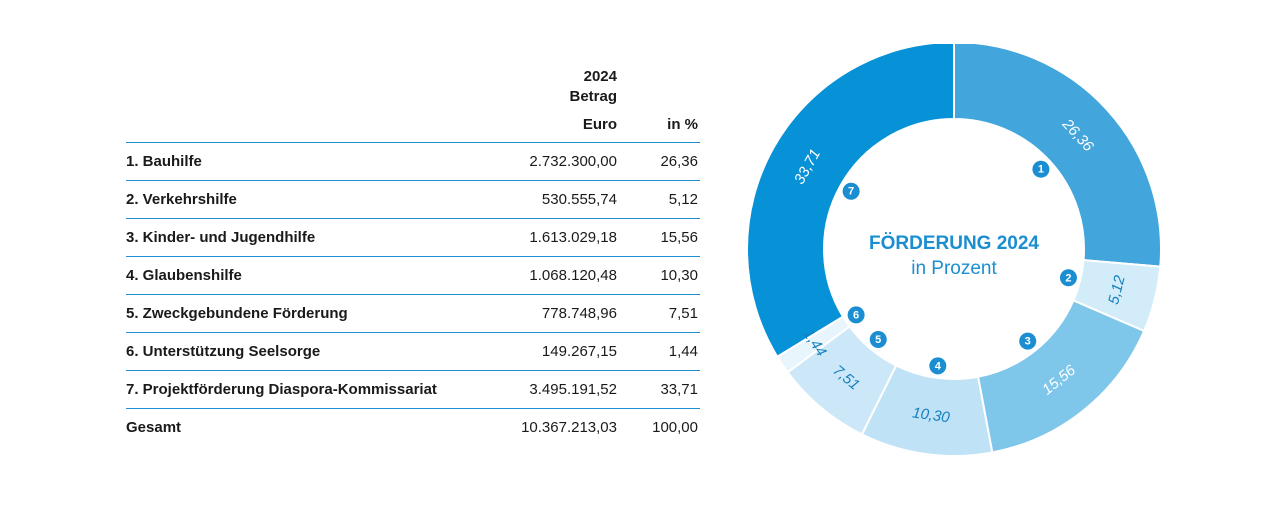 The width and height of the screenshot is (1274, 518). What do you see at coordinates (683, 313) in the screenshot?
I see `row-percent: 7,51` at bounding box center [683, 313].